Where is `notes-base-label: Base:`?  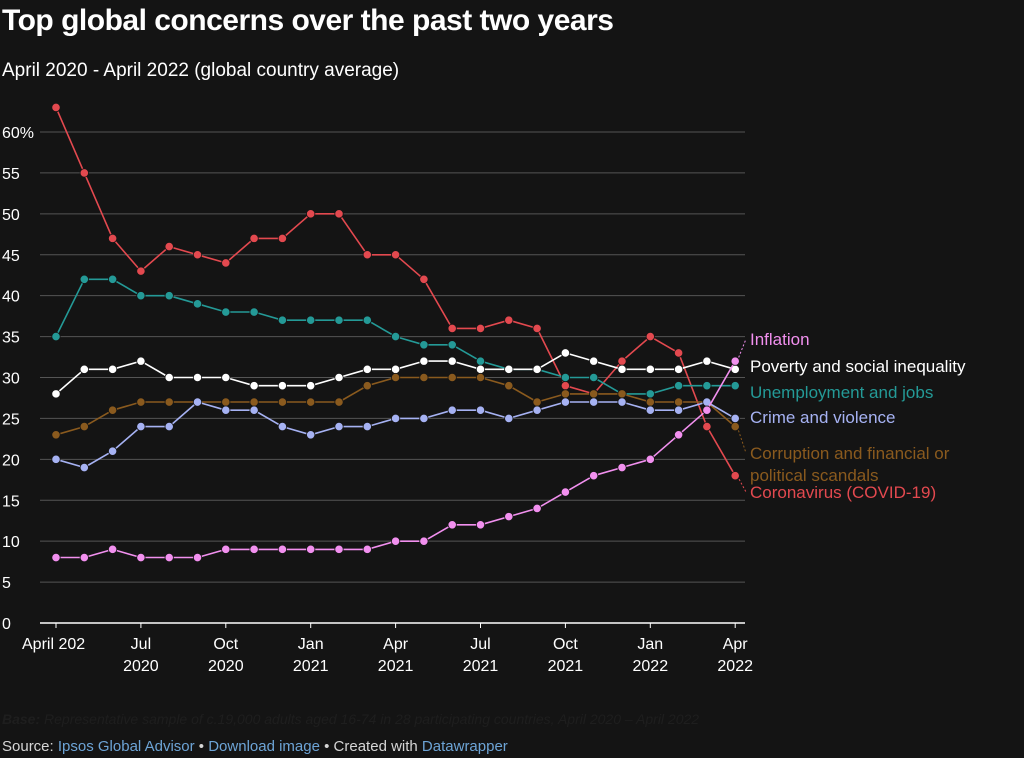 notes-base-label: Base: is located at coordinates (21, 719).